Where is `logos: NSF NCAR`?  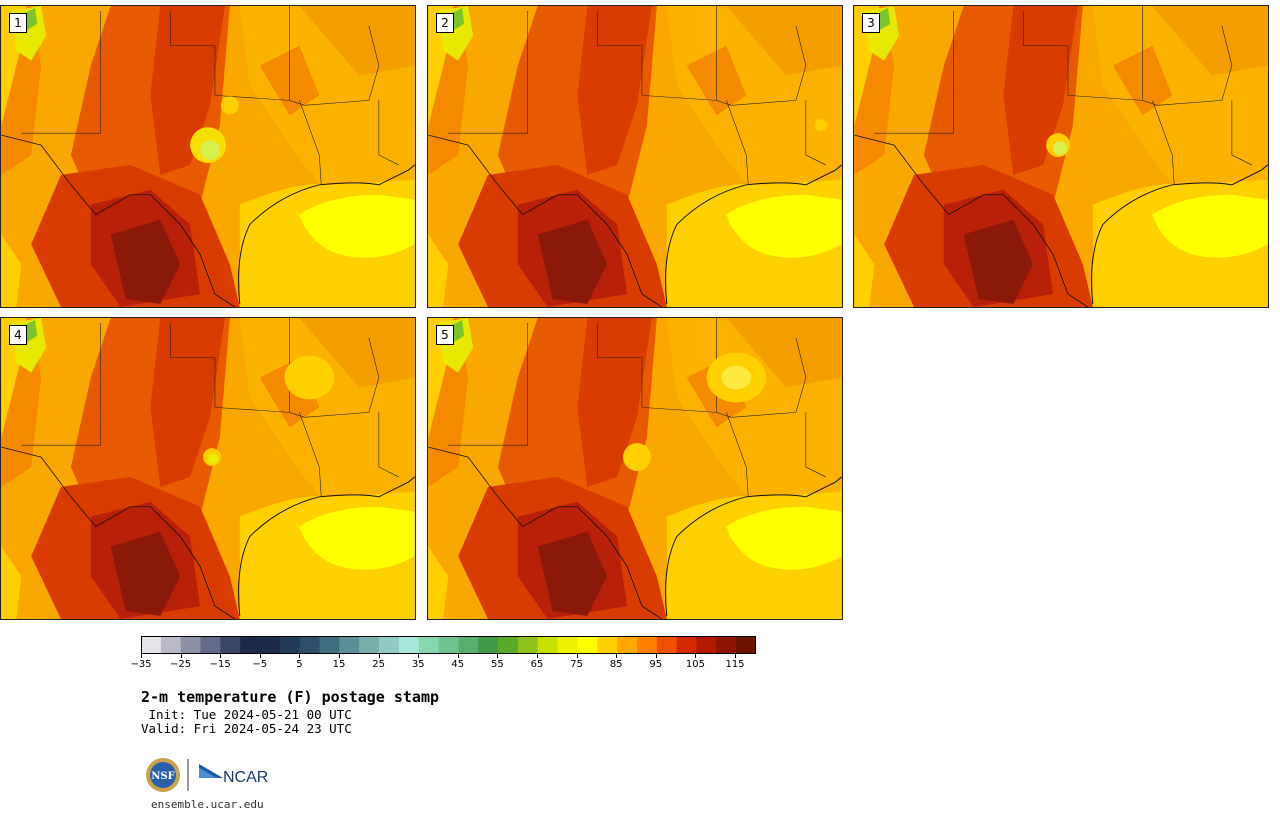 logos: NSF NCAR is located at coordinates (210, 775).